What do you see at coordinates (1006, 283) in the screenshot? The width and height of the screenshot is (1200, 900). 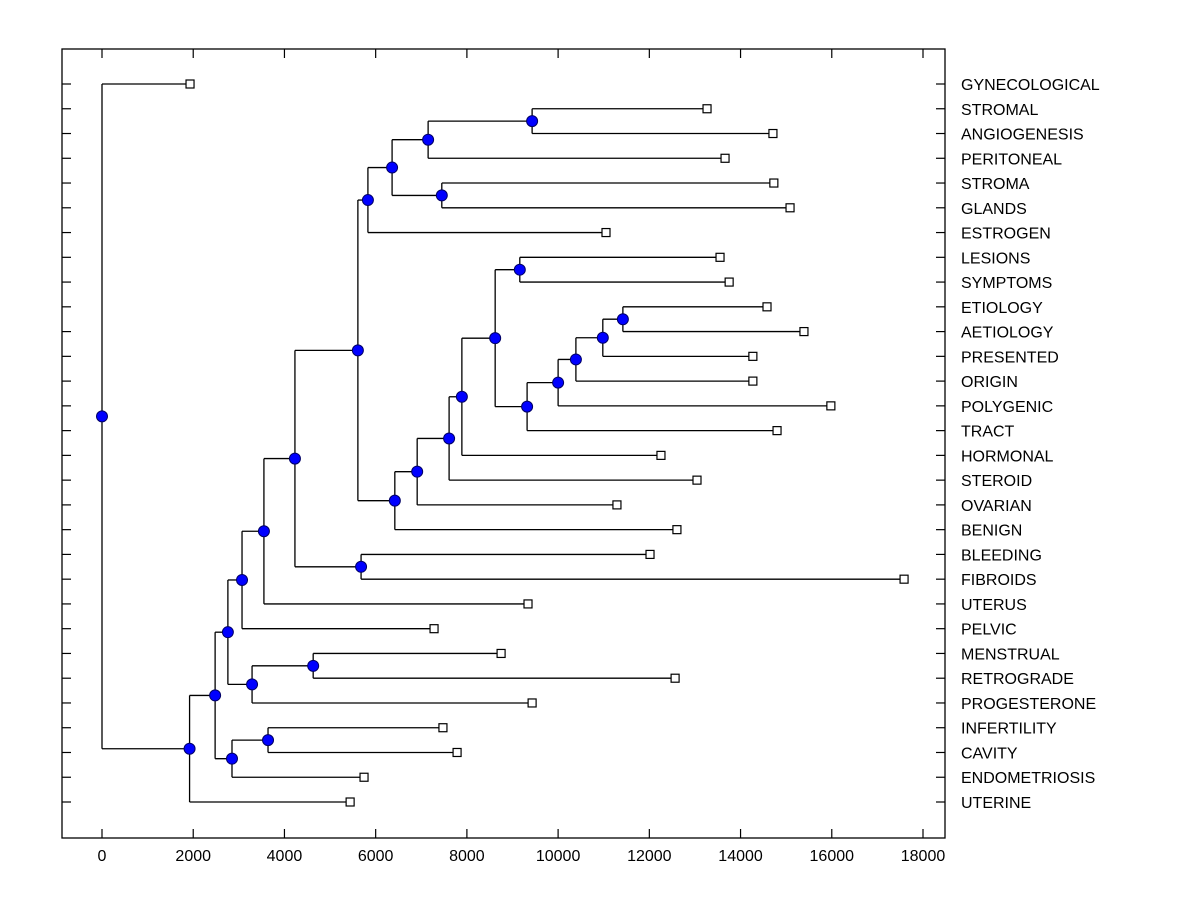 I see `leaf-label: SYMPTOMS` at bounding box center [1006, 283].